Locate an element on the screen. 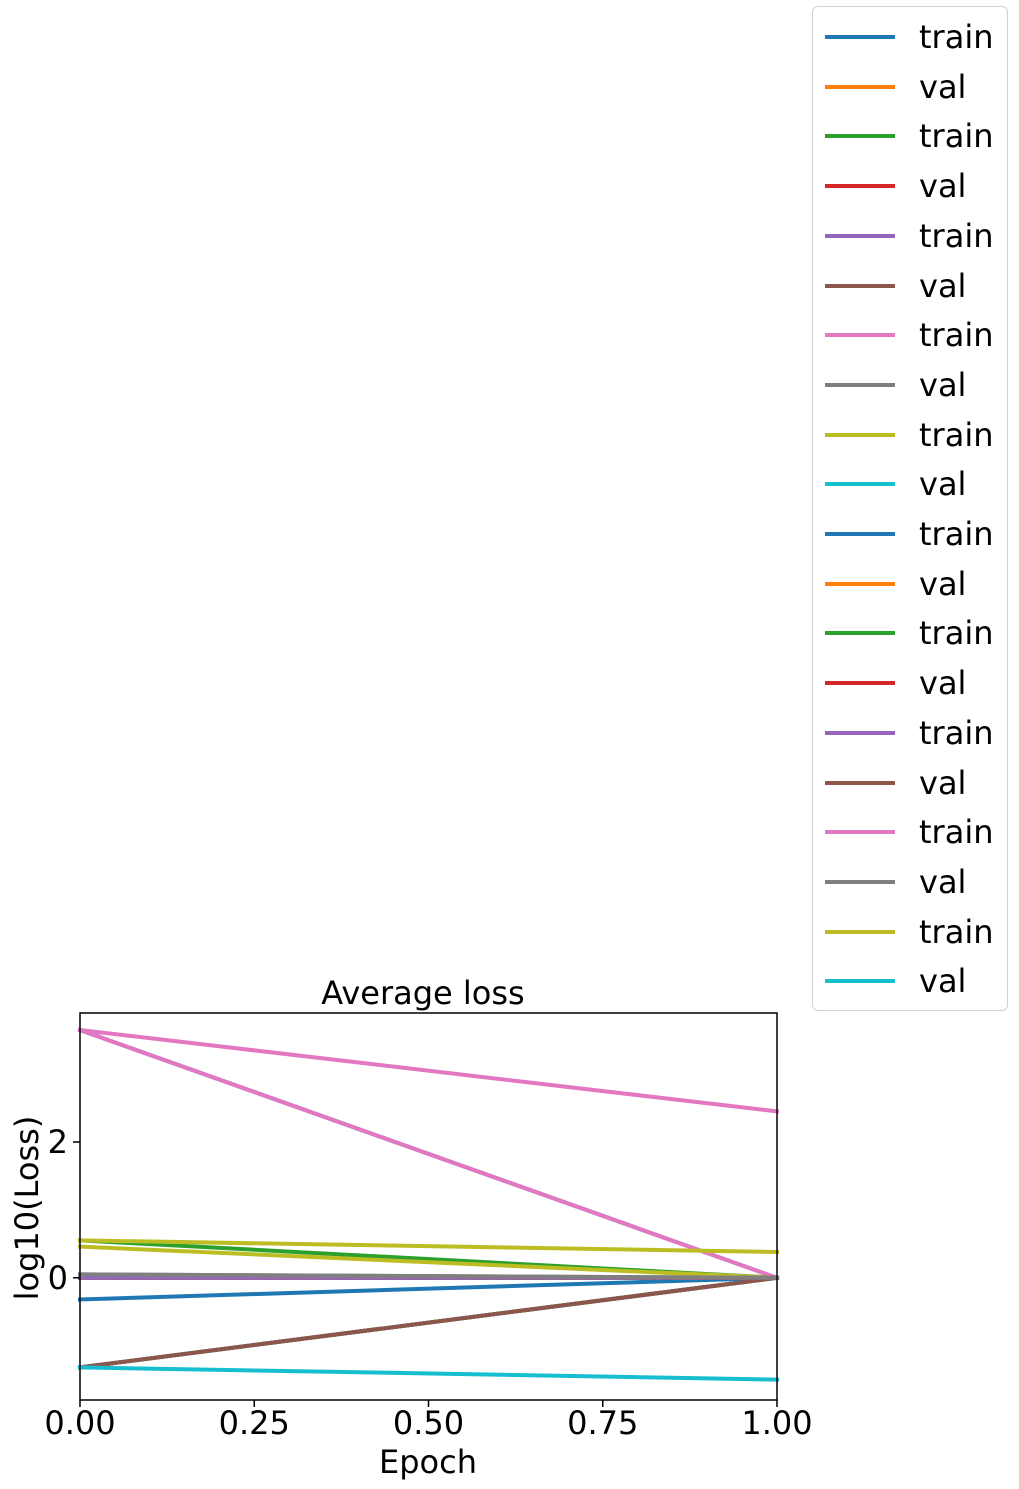 This screenshot has width=1019, height=1489. x-tick-label: 0.75 is located at coordinates (602, 1423).